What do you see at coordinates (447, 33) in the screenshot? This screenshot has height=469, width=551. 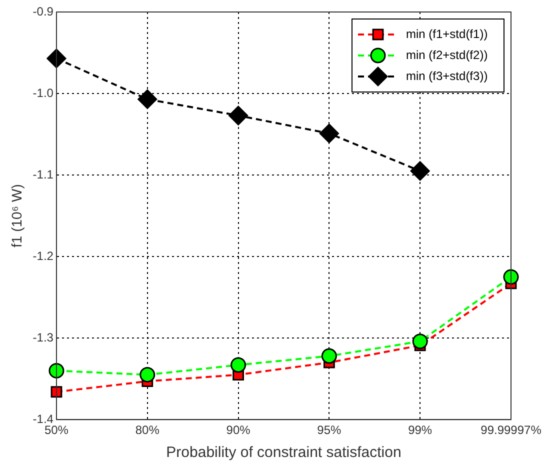 I see `legend-label: min (f1+std(f1))` at bounding box center [447, 33].